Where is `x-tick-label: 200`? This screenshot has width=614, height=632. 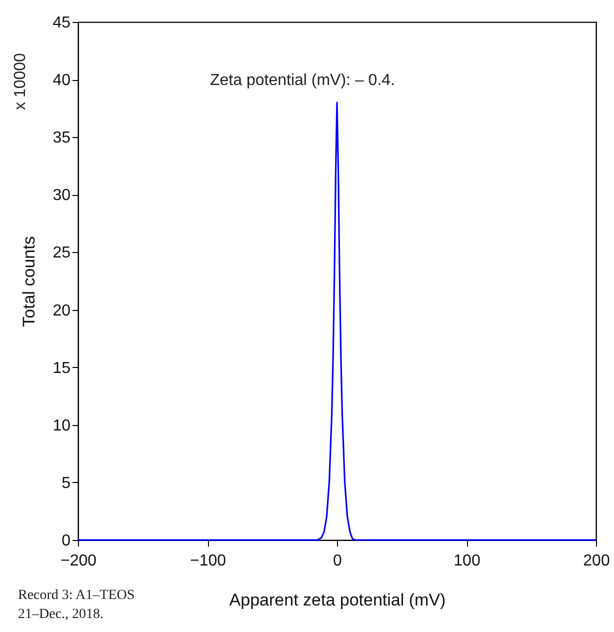
x-tick-label: 200 is located at coordinates (596, 561).